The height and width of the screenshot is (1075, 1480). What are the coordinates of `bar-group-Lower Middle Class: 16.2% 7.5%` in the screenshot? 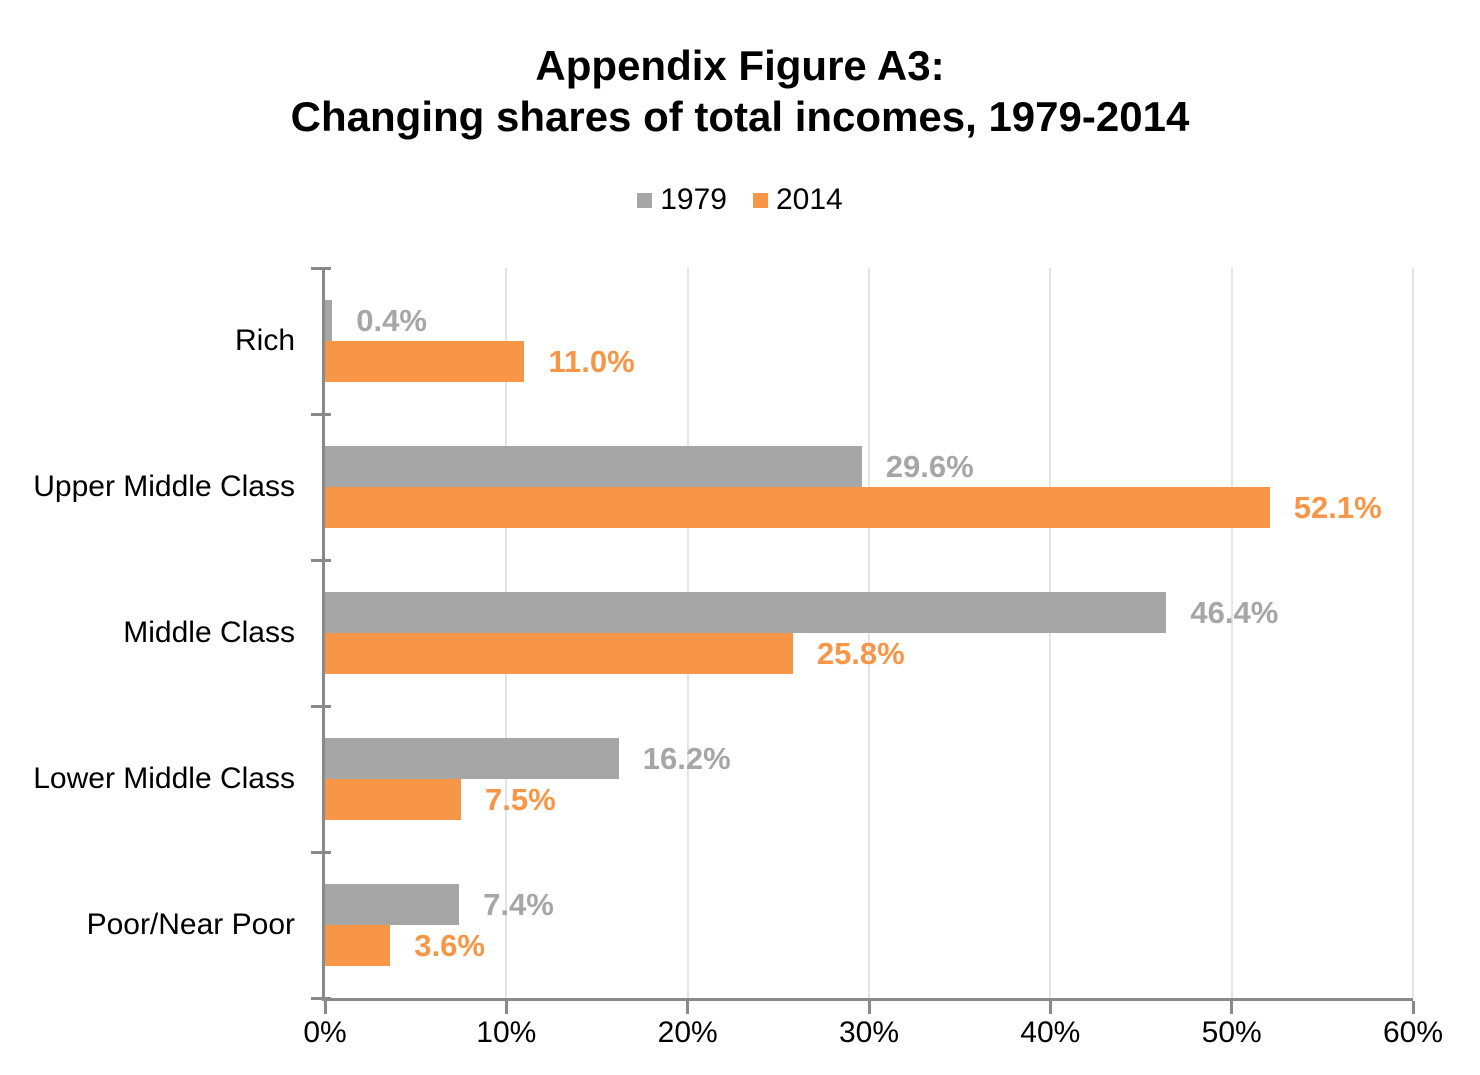 It's located at (869, 779).